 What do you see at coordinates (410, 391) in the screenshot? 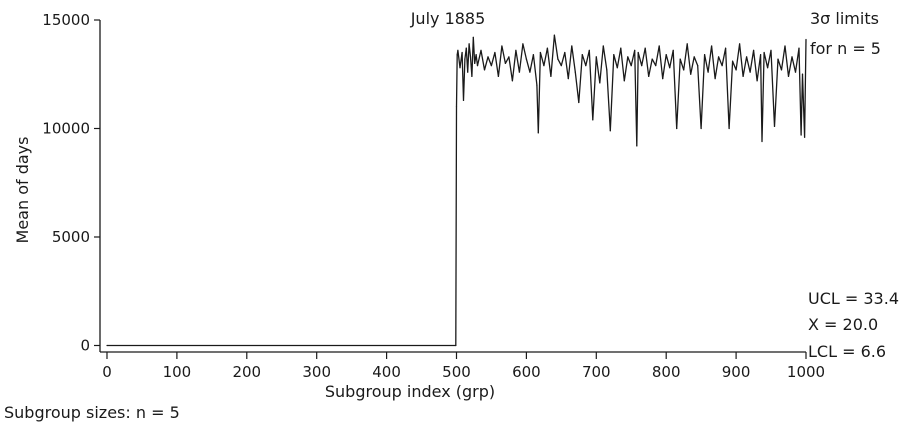
I see `x-axis-label: Subgroup index (grp)` at bounding box center [410, 391].